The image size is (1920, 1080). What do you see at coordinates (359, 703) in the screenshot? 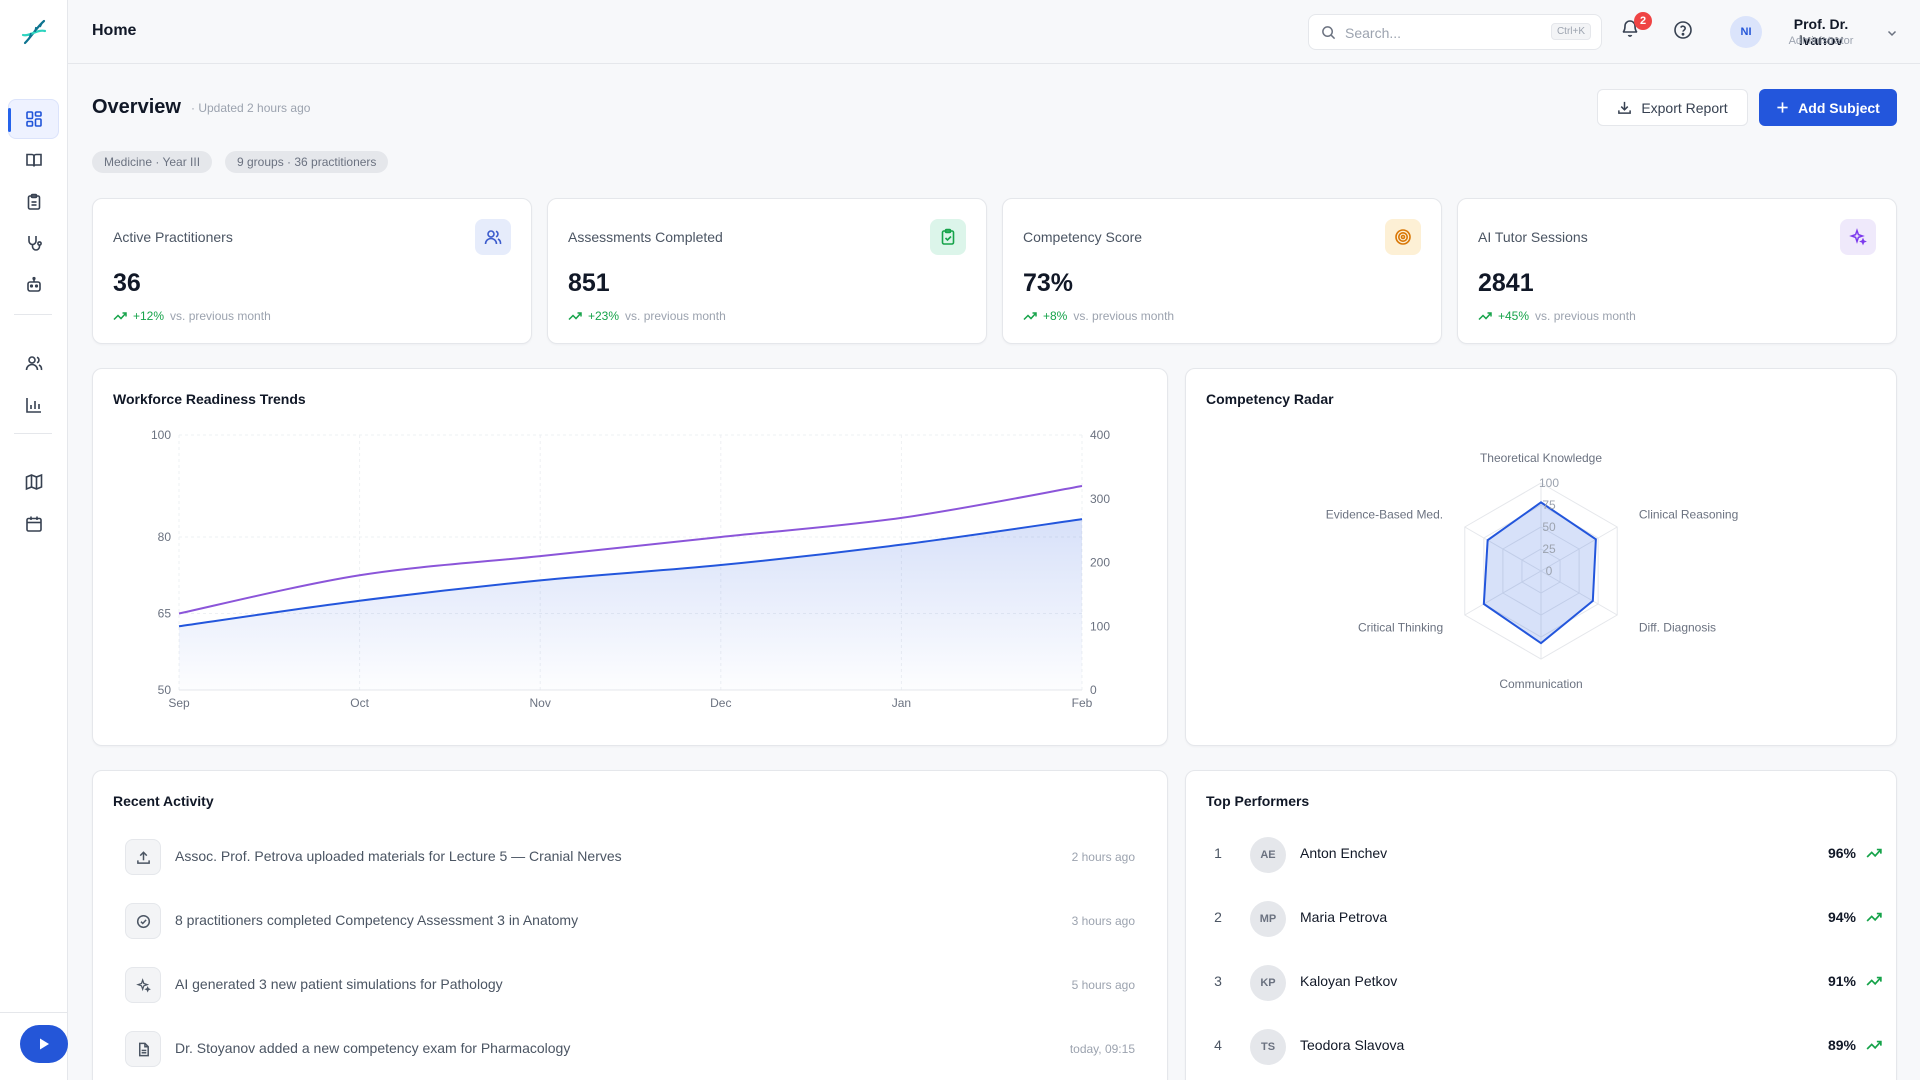
I see `x-tick-label: Oct` at bounding box center [359, 703].